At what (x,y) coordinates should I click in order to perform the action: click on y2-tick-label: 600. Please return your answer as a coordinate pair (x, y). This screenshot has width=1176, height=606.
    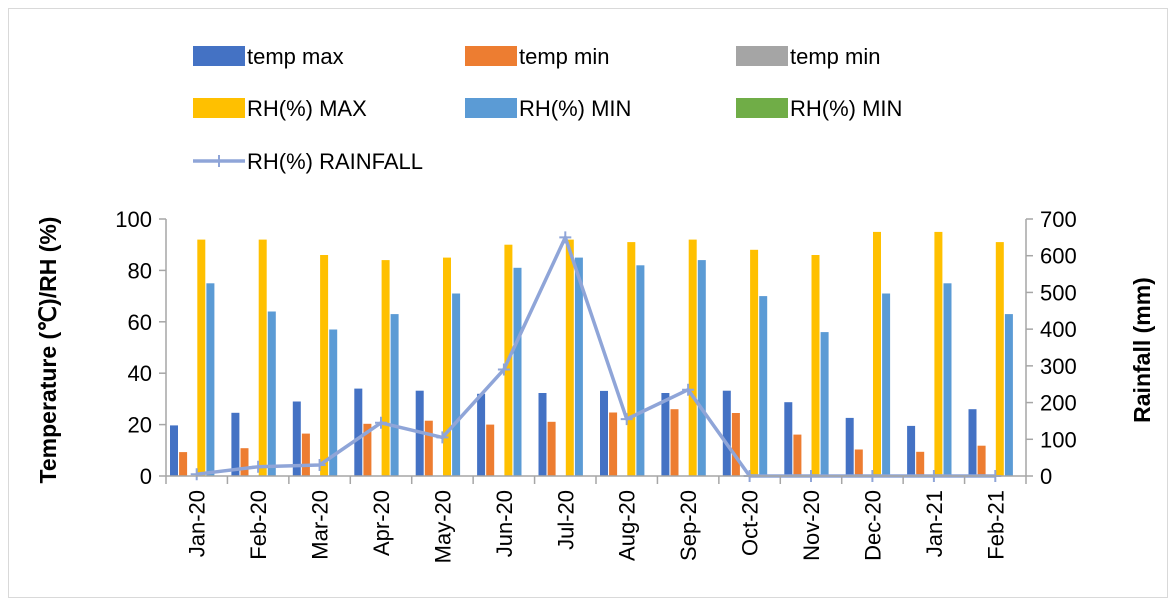
    Looking at the image, I should click on (1058, 256).